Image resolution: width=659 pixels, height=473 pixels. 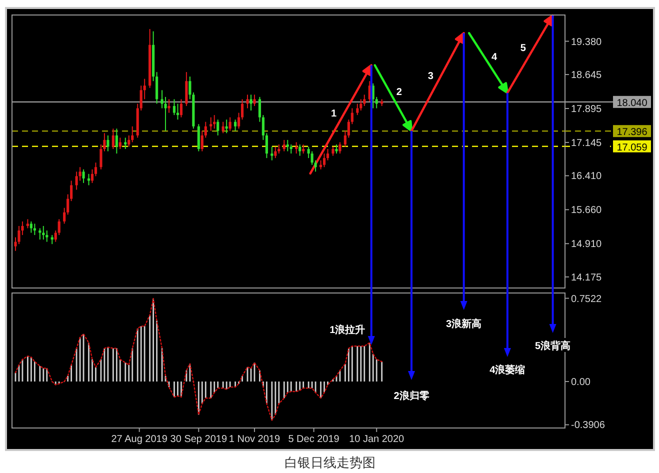 I want to click on x-tick-label: 1 Nov 2019, so click(x=254, y=439).